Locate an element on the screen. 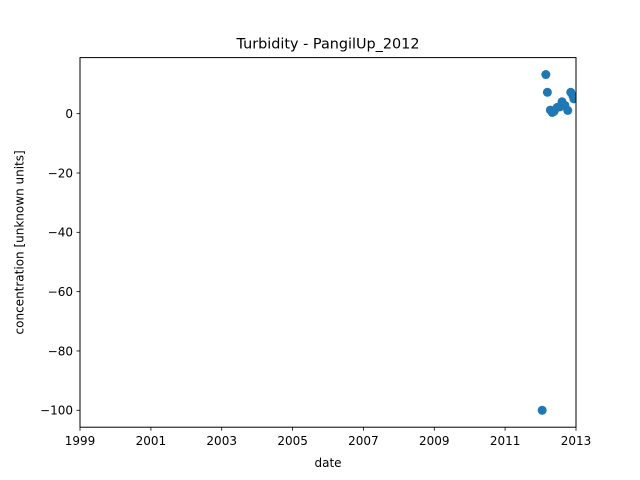 The height and width of the screenshot is (480, 640). y-tick-label: −100 is located at coordinates (56, 411).